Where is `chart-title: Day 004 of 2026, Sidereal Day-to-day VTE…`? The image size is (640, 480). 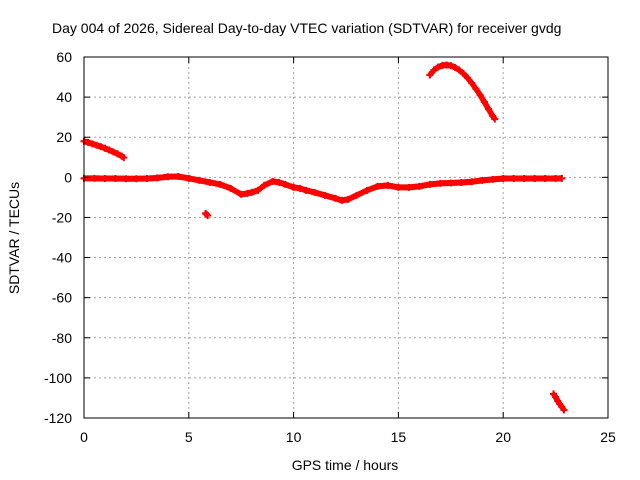 chart-title: Day 004 of 2026, Sidereal Day-to-day VTE… is located at coordinates (306, 28).